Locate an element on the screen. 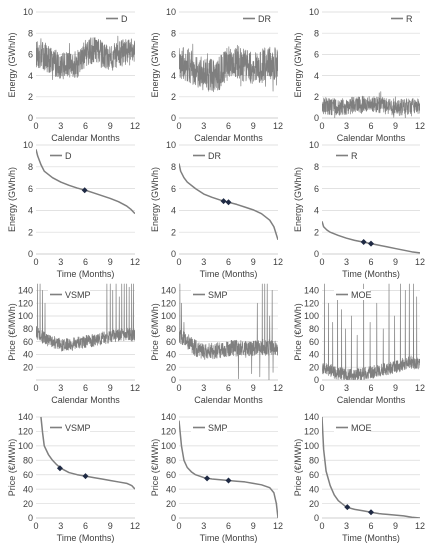 The image size is (432, 550). y-tick-label: 40 is located at coordinates (28, 489).